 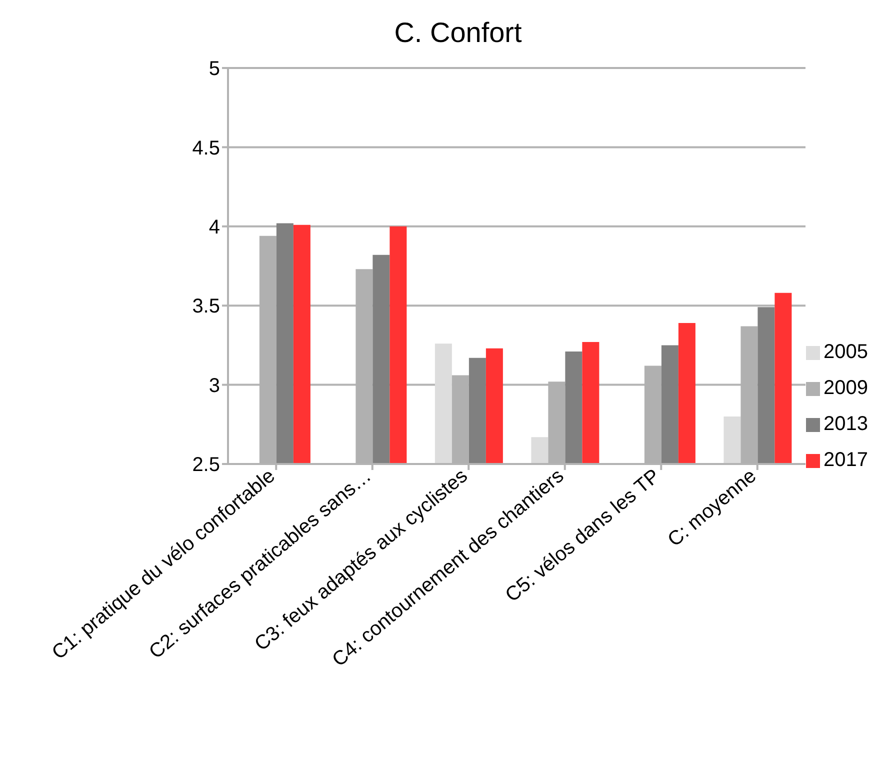 What do you see at coordinates (846, 424) in the screenshot?
I see `legend-label: 2013` at bounding box center [846, 424].